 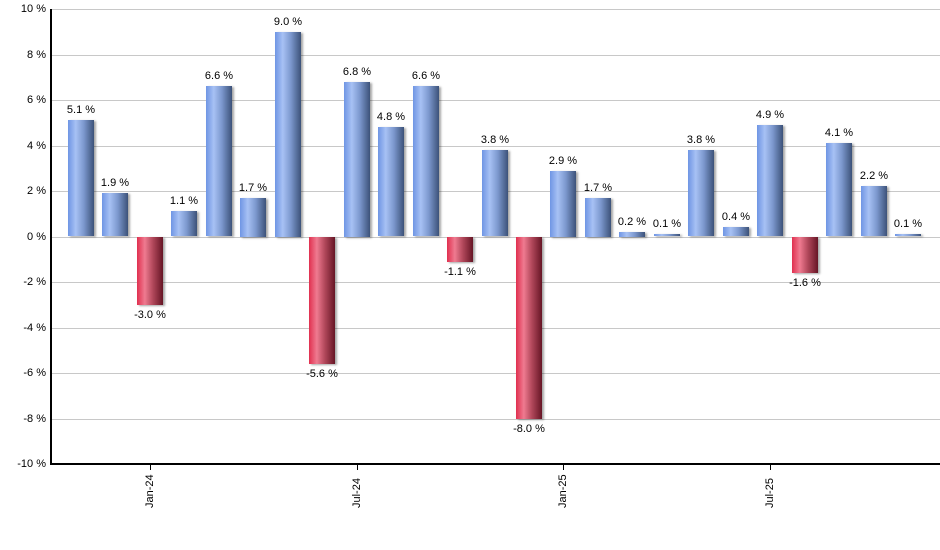 I want to click on x-tick-label: Jan-25, so click(x=563, y=491).